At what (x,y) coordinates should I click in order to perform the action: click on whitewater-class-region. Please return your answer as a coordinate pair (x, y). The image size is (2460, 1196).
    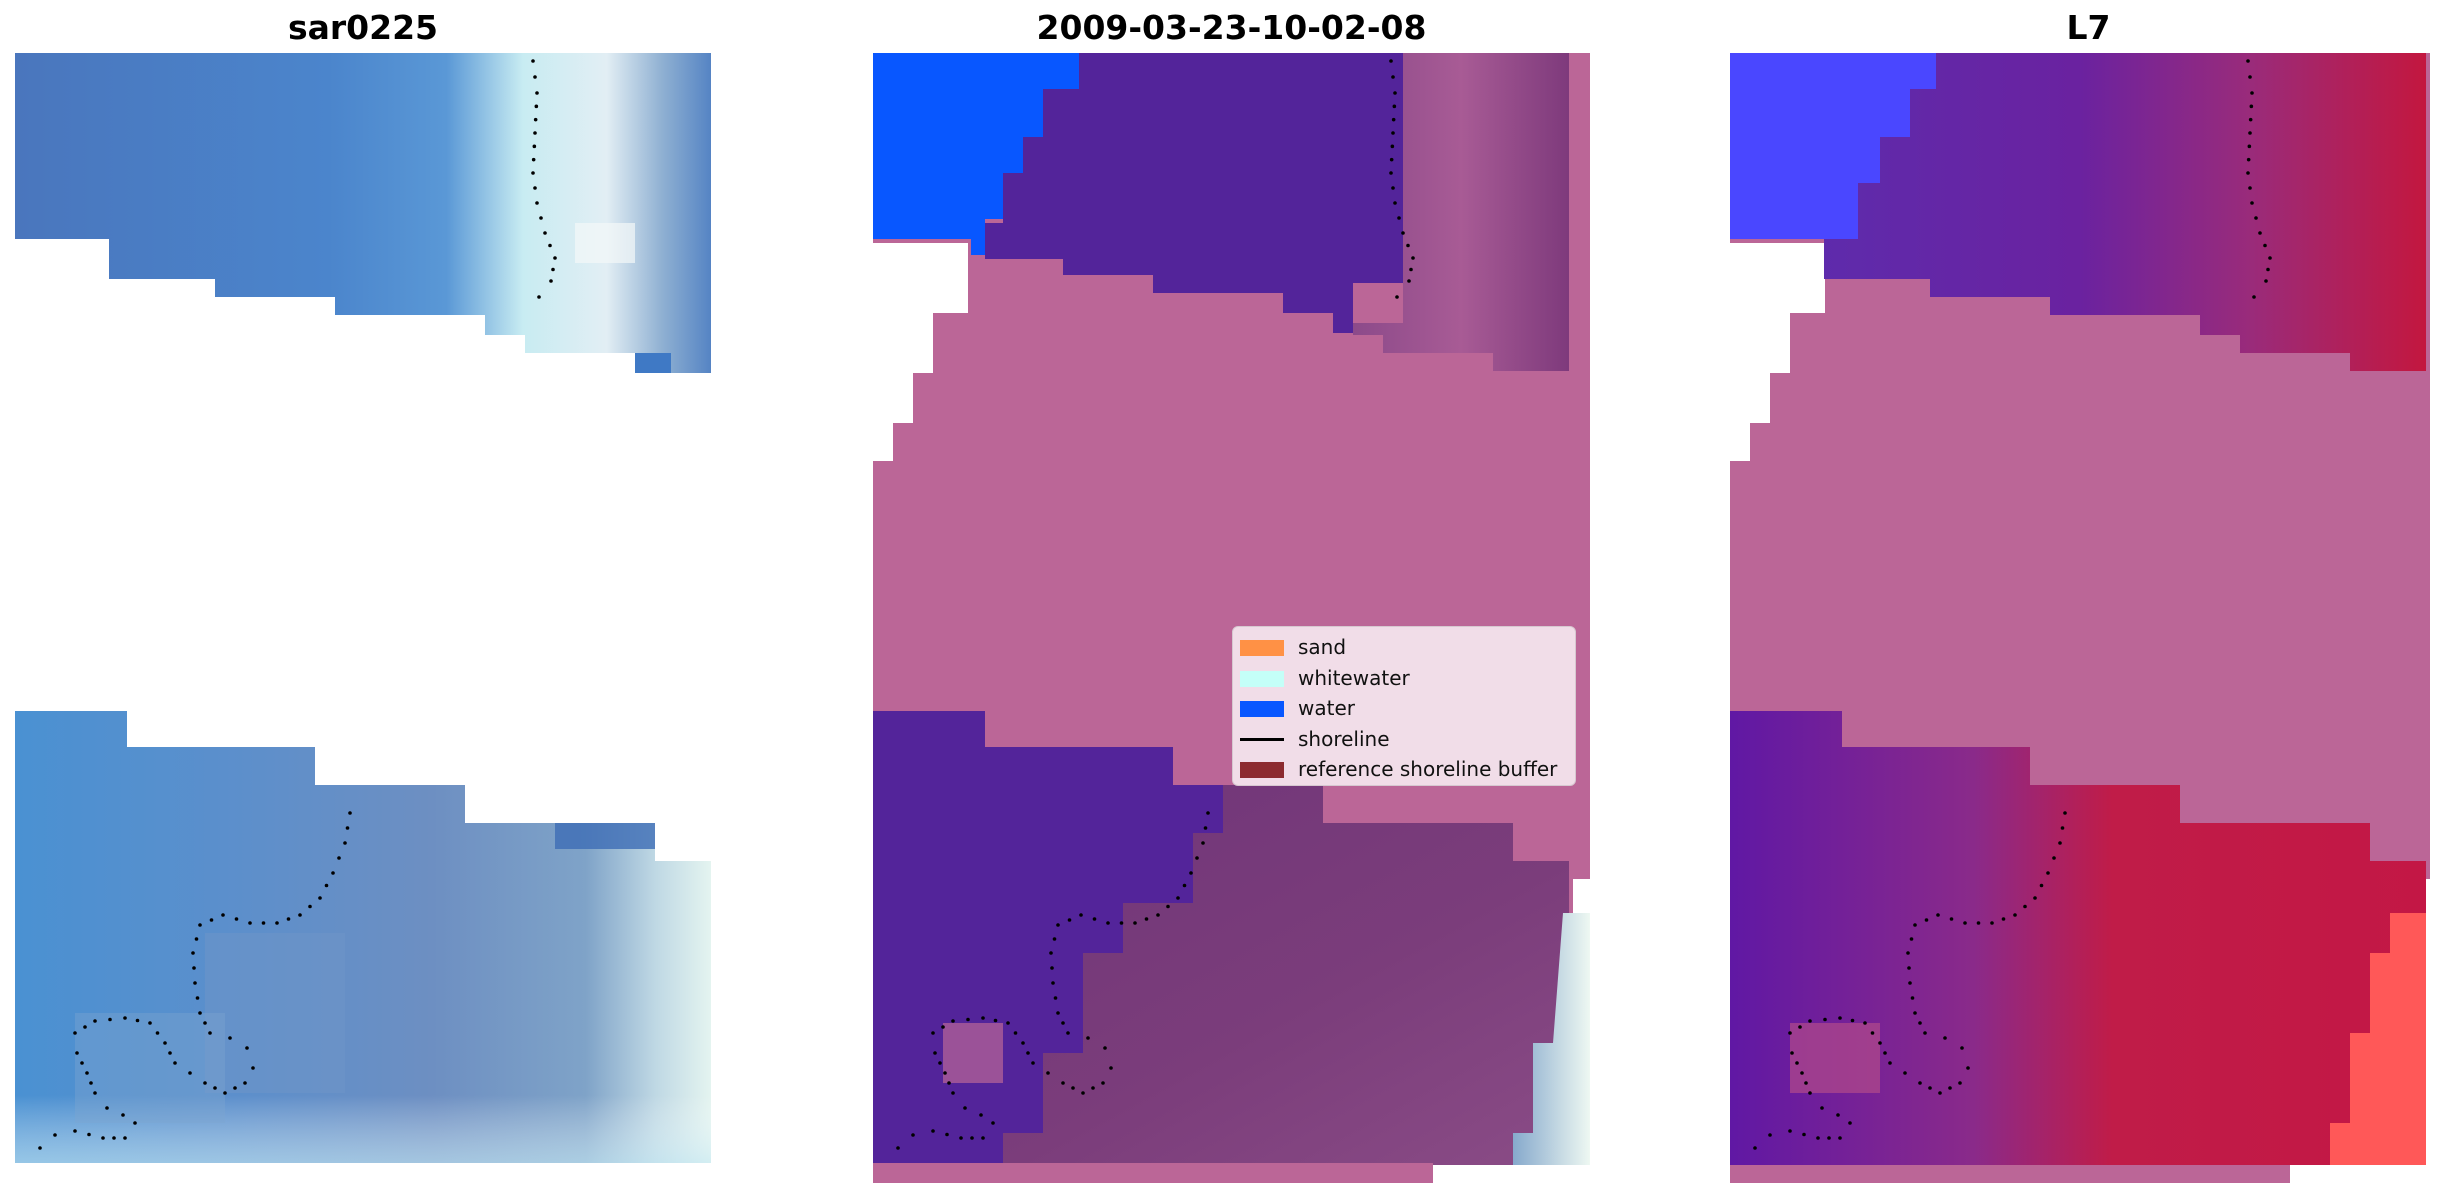
    Looking at the image, I should click on (1551, 1039).